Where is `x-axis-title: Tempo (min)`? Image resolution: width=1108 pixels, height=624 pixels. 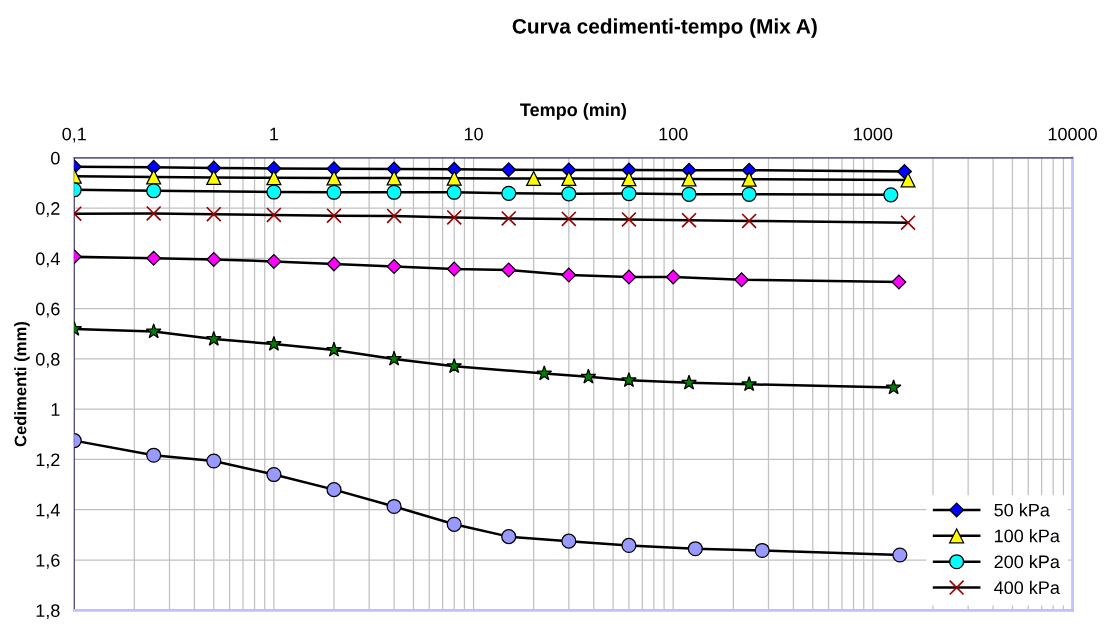 x-axis-title: Tempo (min) is located at coordinates (573, 111).